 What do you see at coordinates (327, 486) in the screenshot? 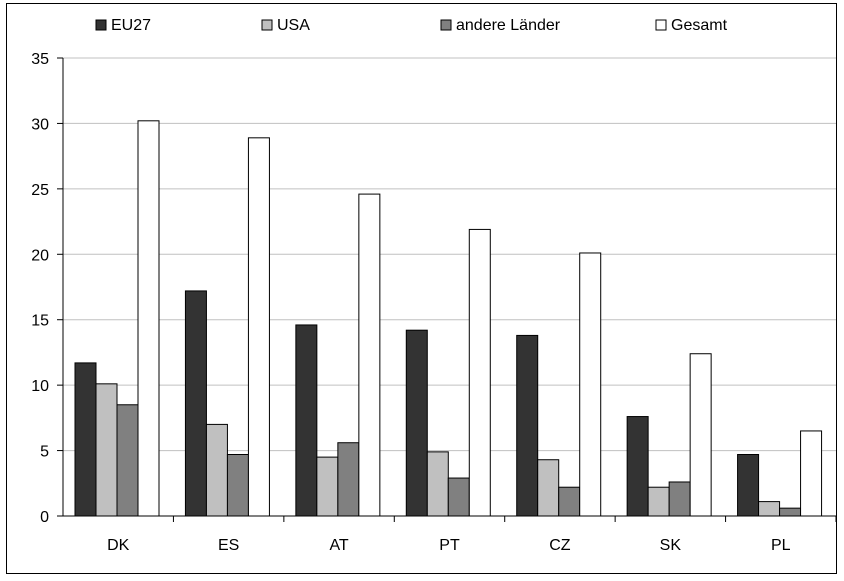
I see `bar-at-usa` at bounding box center [327, 486].